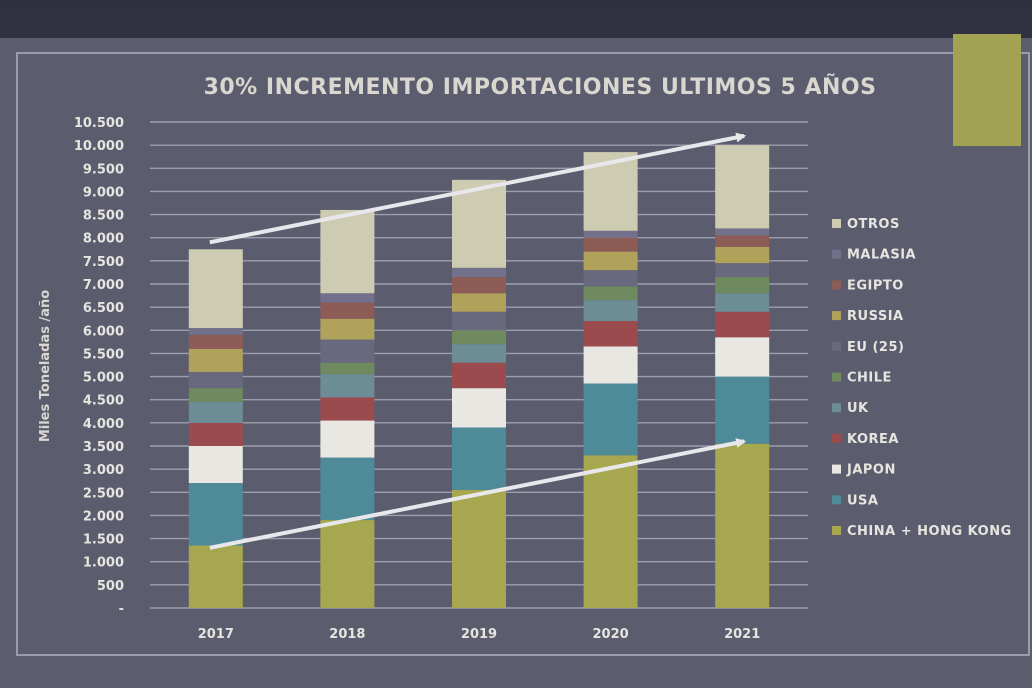  Describe the element at coordinates (103, 262) in the screenshot. I see `y-tick-label: 7.500` at that location.